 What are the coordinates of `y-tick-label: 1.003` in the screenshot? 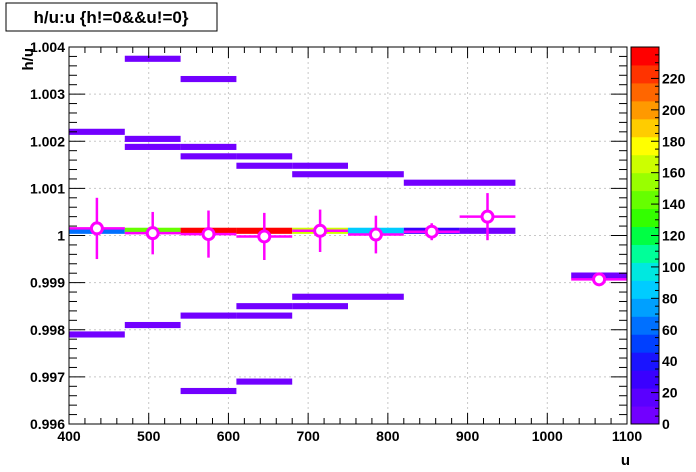 It's located at (47, 94).